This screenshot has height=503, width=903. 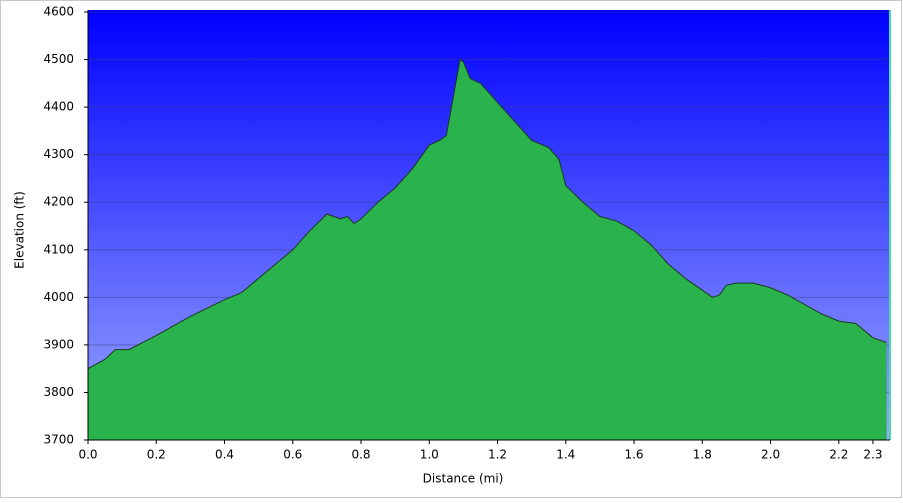 What do you see at coordinates (224, 455) in the screenshot?
I see `x-tick-label: 0.4` at bounding box center [224, 455].